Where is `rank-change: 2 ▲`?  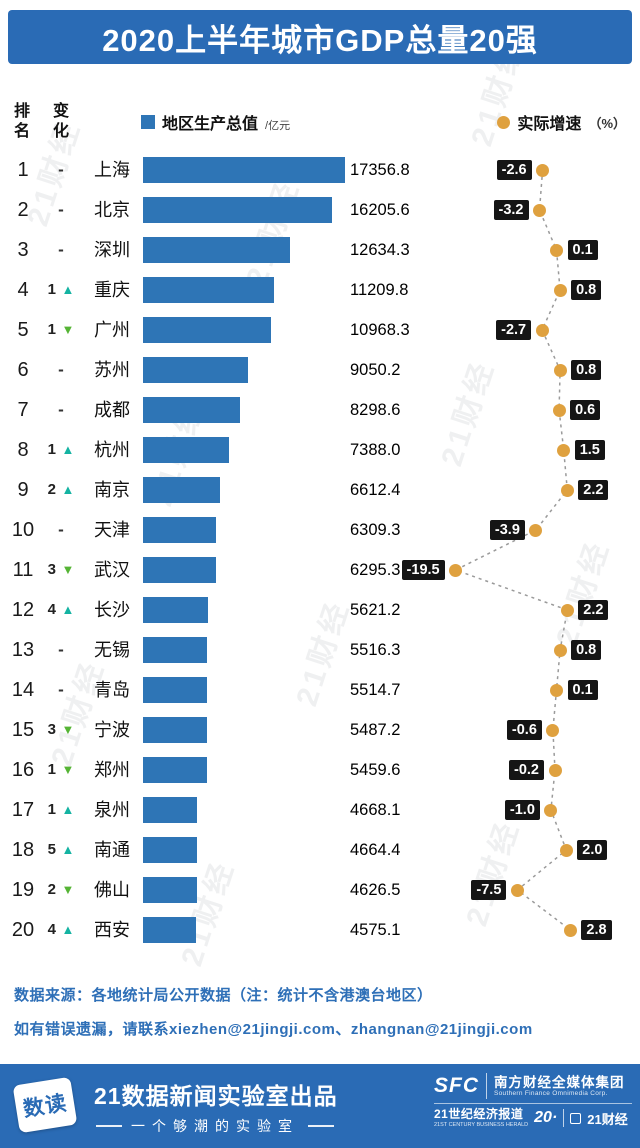 rank-change: 2 ▲ is located at coordinates (61, 490).